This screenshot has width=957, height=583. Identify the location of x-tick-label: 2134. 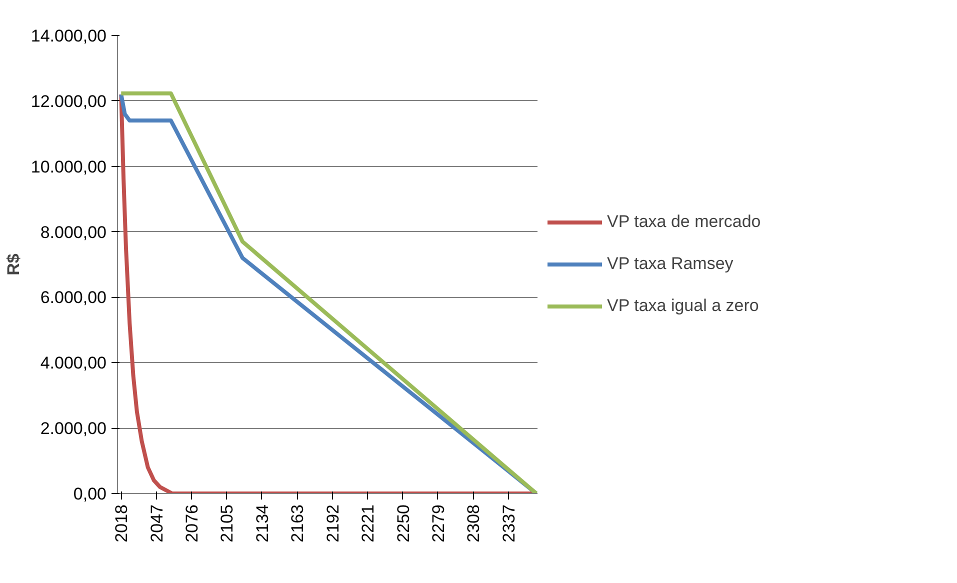
(262, 523).